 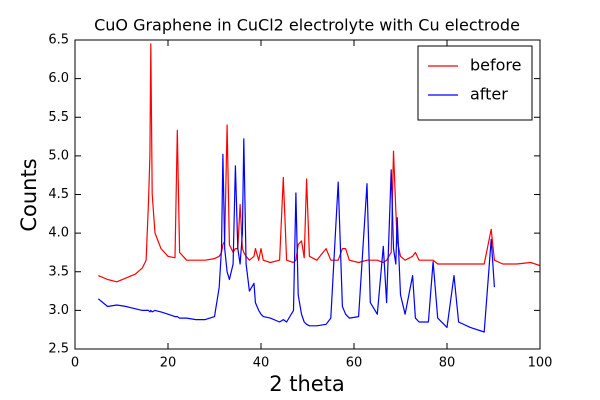 I want to click on y-tick-label: 5.0, so click(x=58, y=155).